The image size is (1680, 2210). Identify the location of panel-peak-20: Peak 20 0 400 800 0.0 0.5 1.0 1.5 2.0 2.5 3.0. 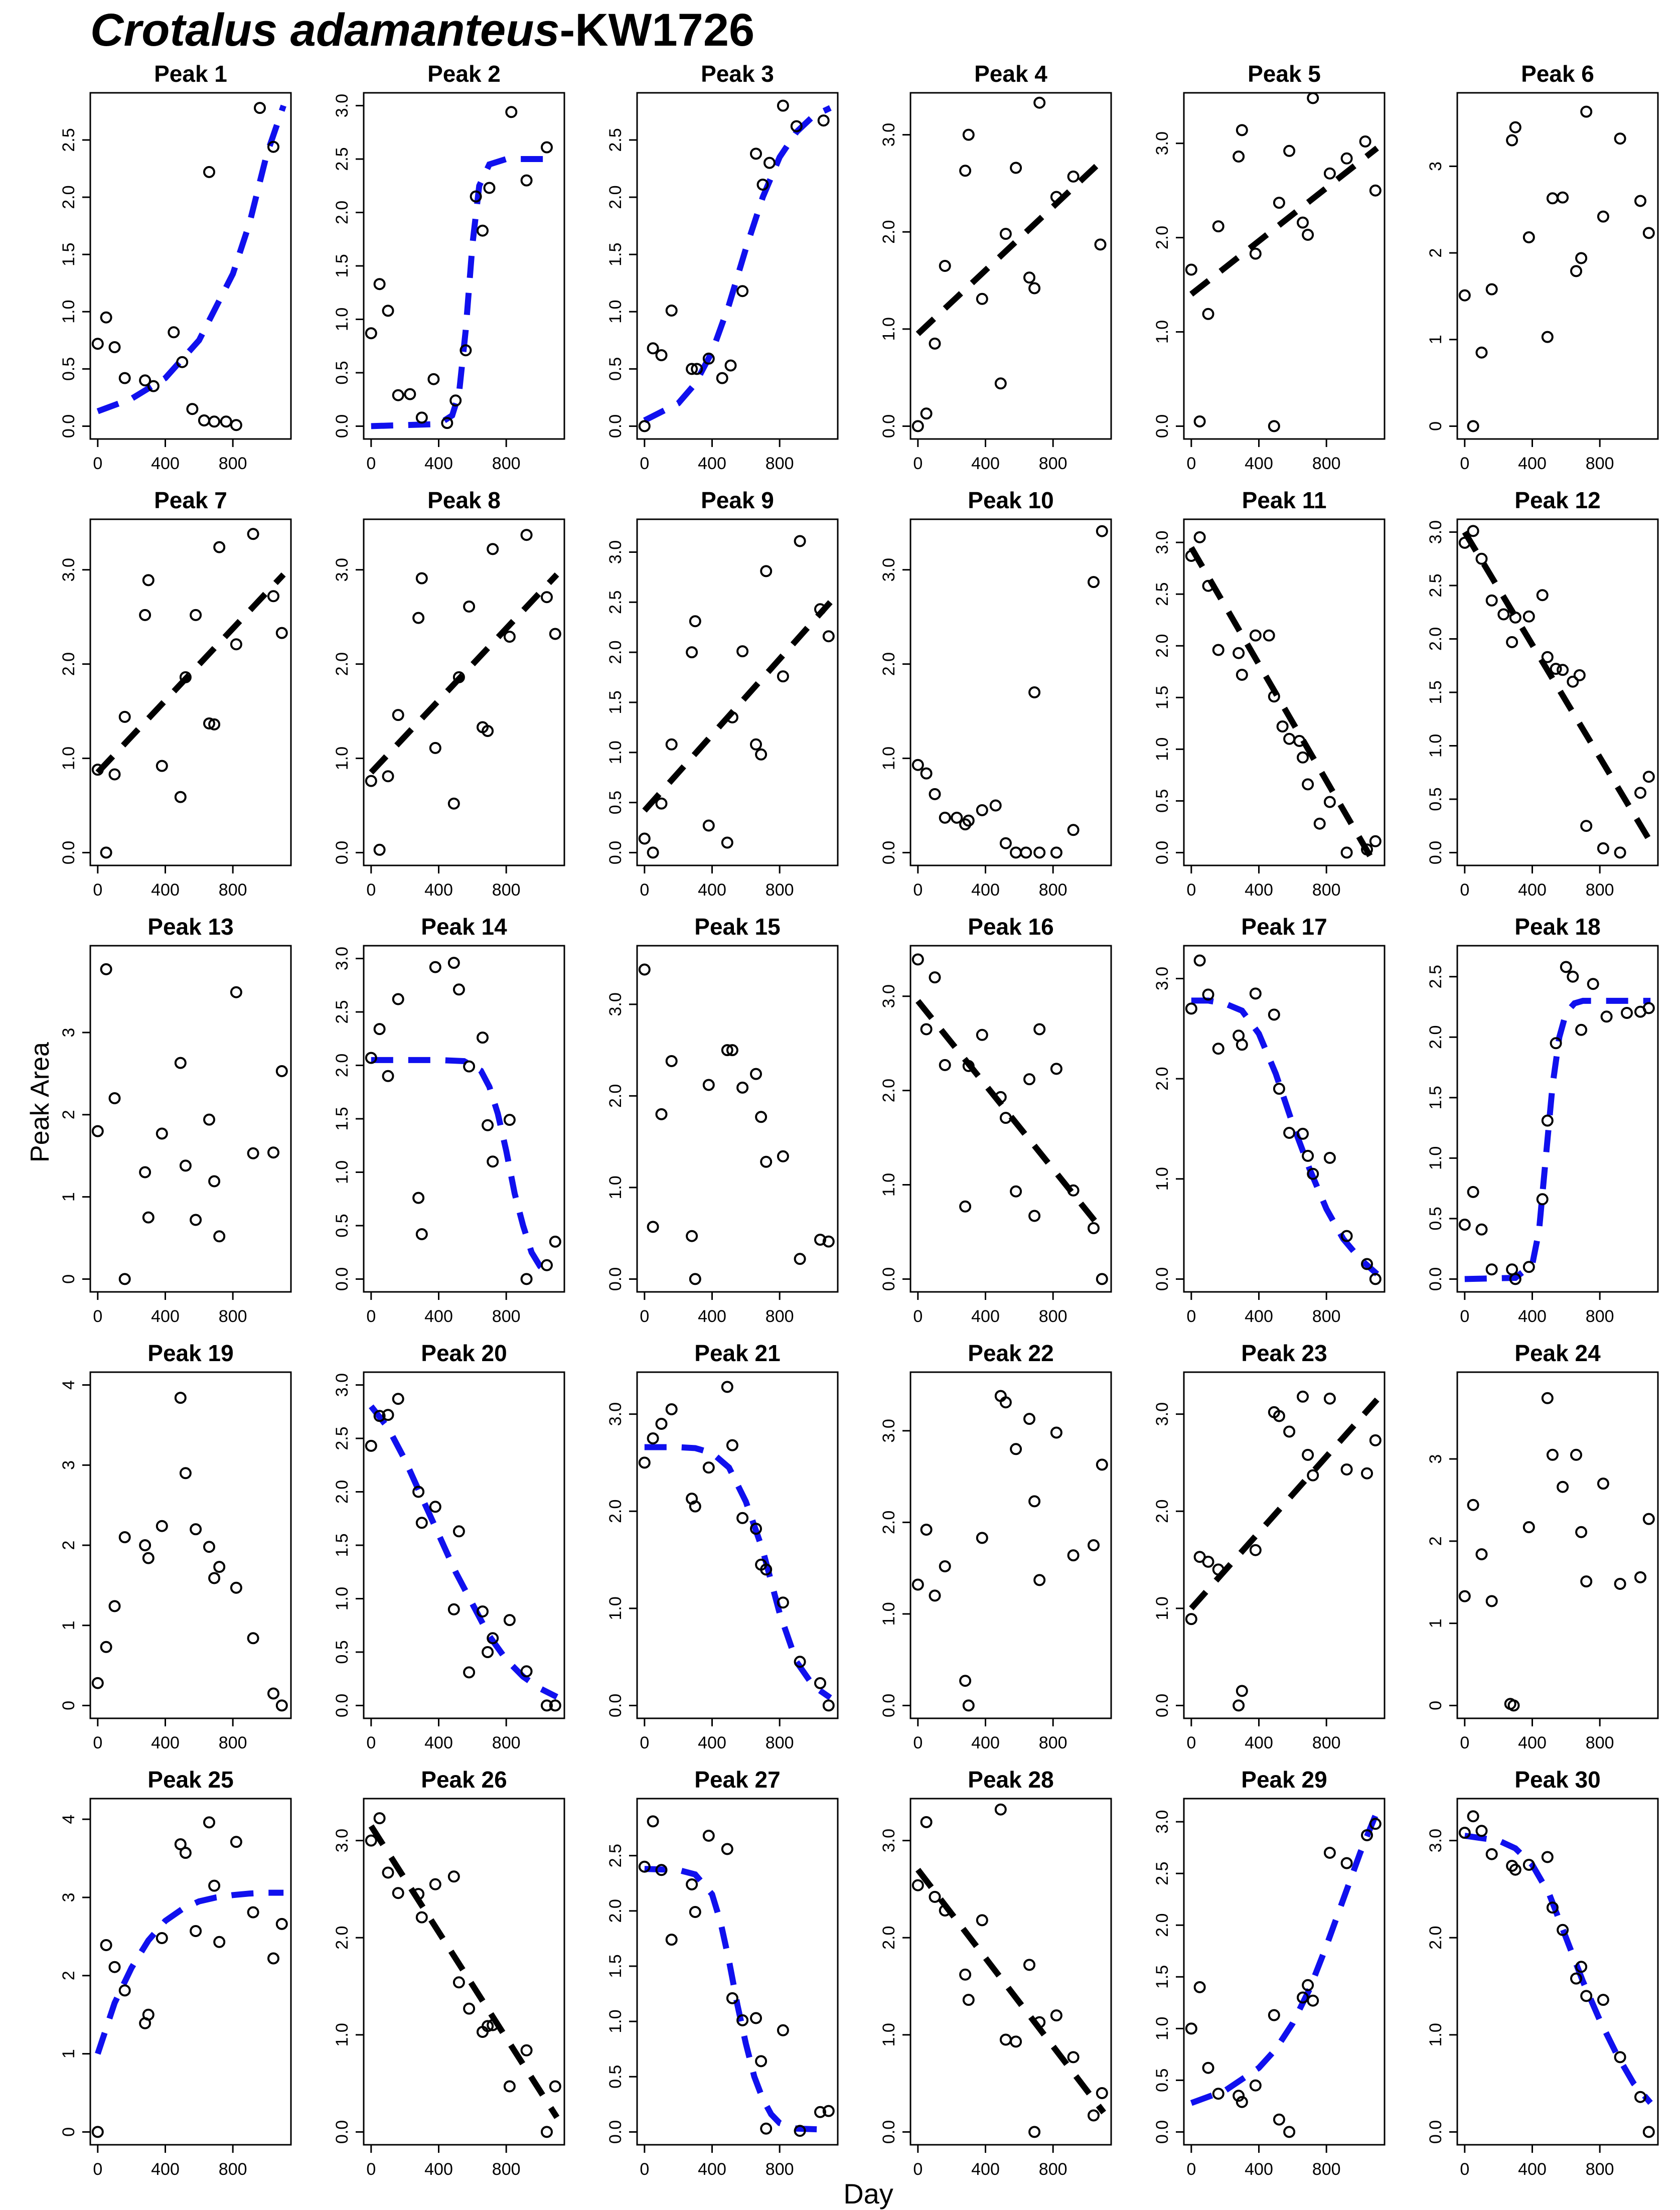
(449, 1546).